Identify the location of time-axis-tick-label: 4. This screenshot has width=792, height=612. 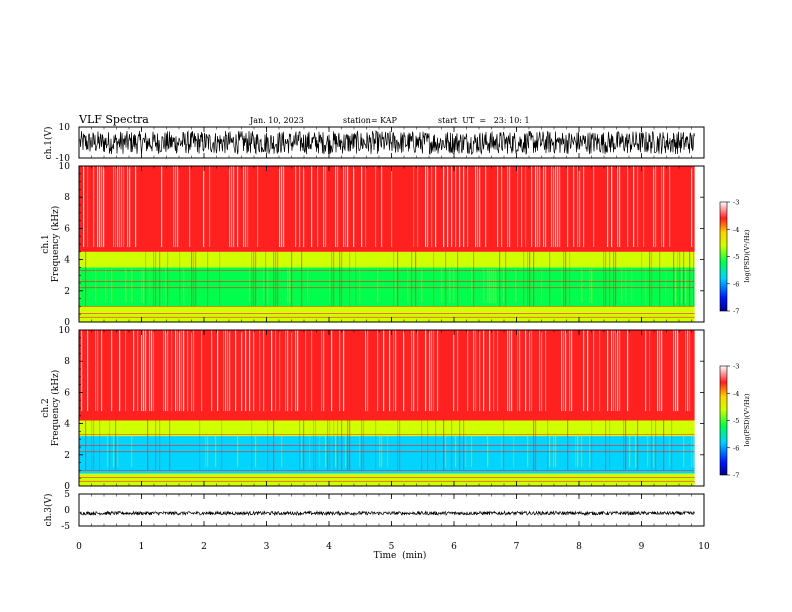
(329, 547).